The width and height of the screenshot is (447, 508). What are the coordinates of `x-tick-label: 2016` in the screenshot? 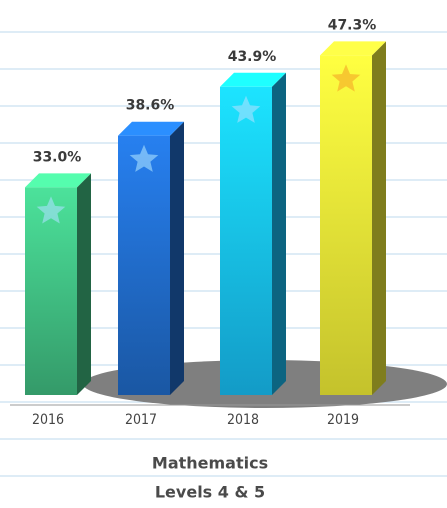 It's located at (48, 420).